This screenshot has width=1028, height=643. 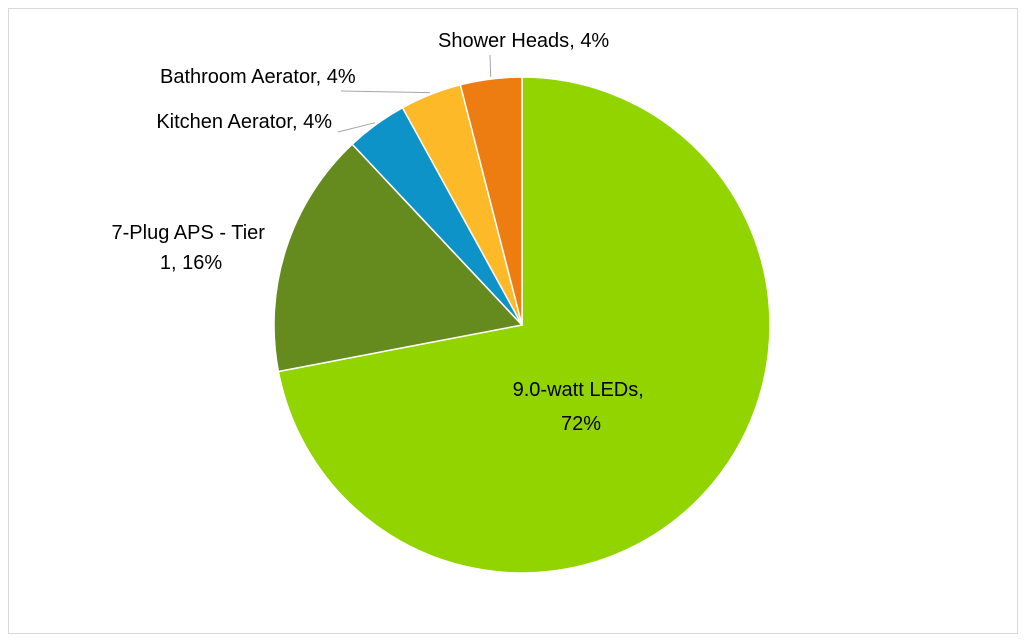 I want to click on data-label-kitchen: Kitchen Aerator, 4%, so click(x=244, y=122).